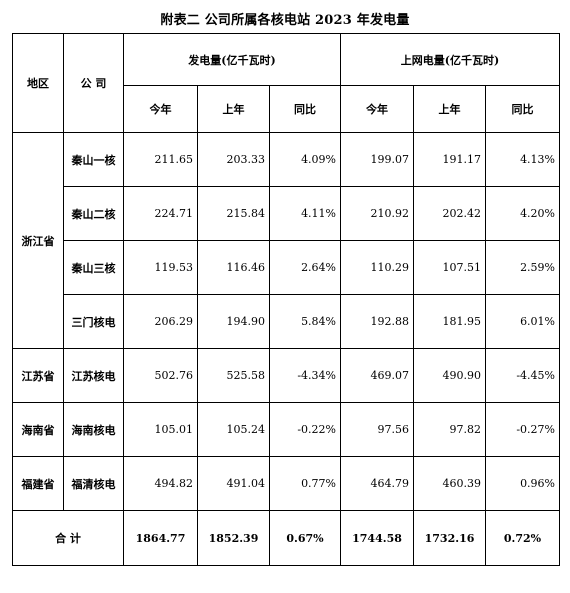  What do you see at coordinates (523, 267) in the screenshot?
I see `grid-yoy-cell: 2.59%` at bounding box center [523, 267].